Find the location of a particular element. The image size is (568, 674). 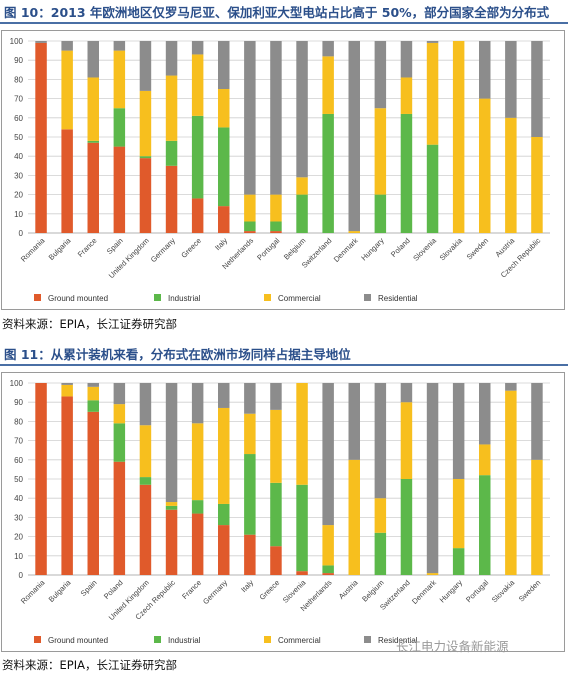

bar-greece-residential is located at coordinates (197, 48).